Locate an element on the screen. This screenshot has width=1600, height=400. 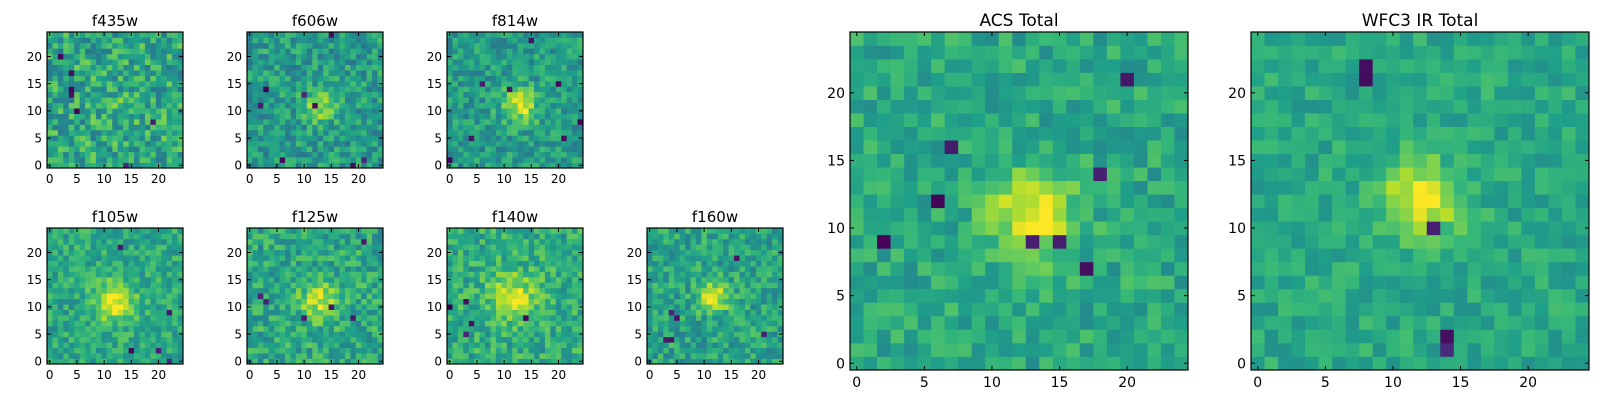
y-tick-label: 5 is located at coordinates (38, 138).